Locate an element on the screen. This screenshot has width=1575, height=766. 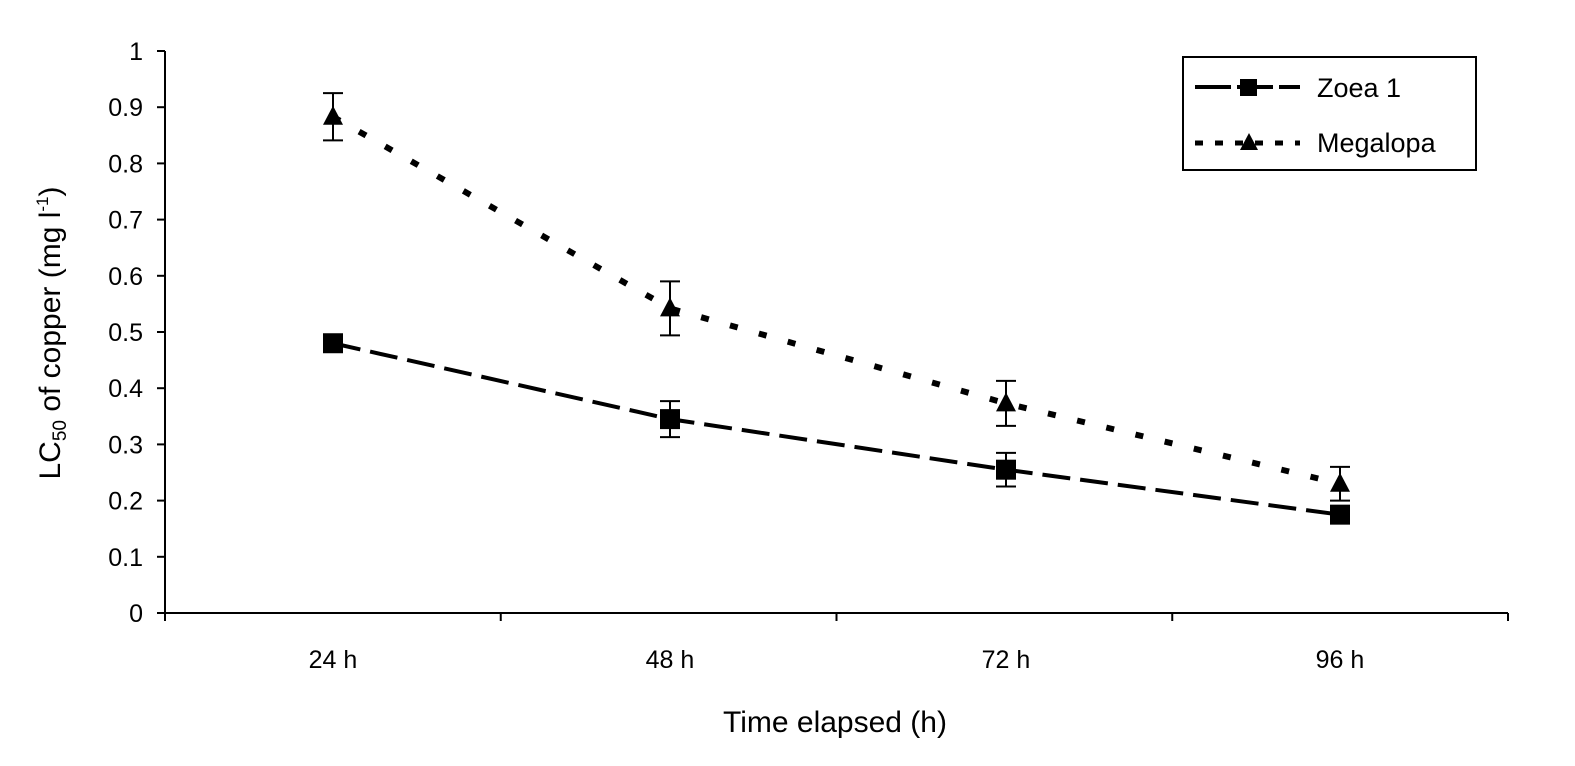
legend-item-zoea-1: Zoea 1 is located at coordinates (1298, 88).